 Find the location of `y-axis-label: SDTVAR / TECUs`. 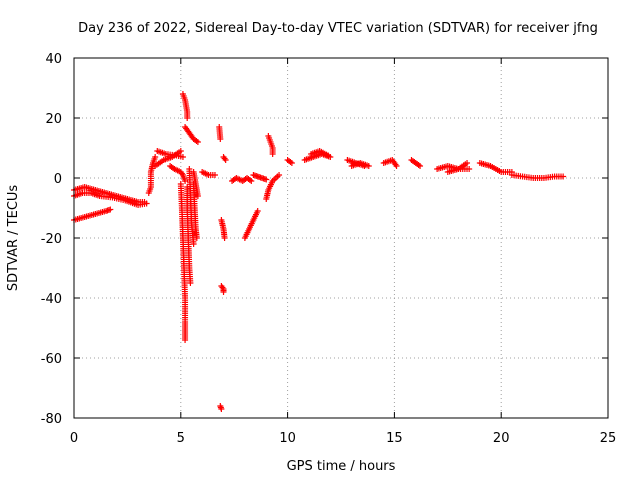

y-axis-label: SDTVAR / TECUs is located at coordinates (13, 238).